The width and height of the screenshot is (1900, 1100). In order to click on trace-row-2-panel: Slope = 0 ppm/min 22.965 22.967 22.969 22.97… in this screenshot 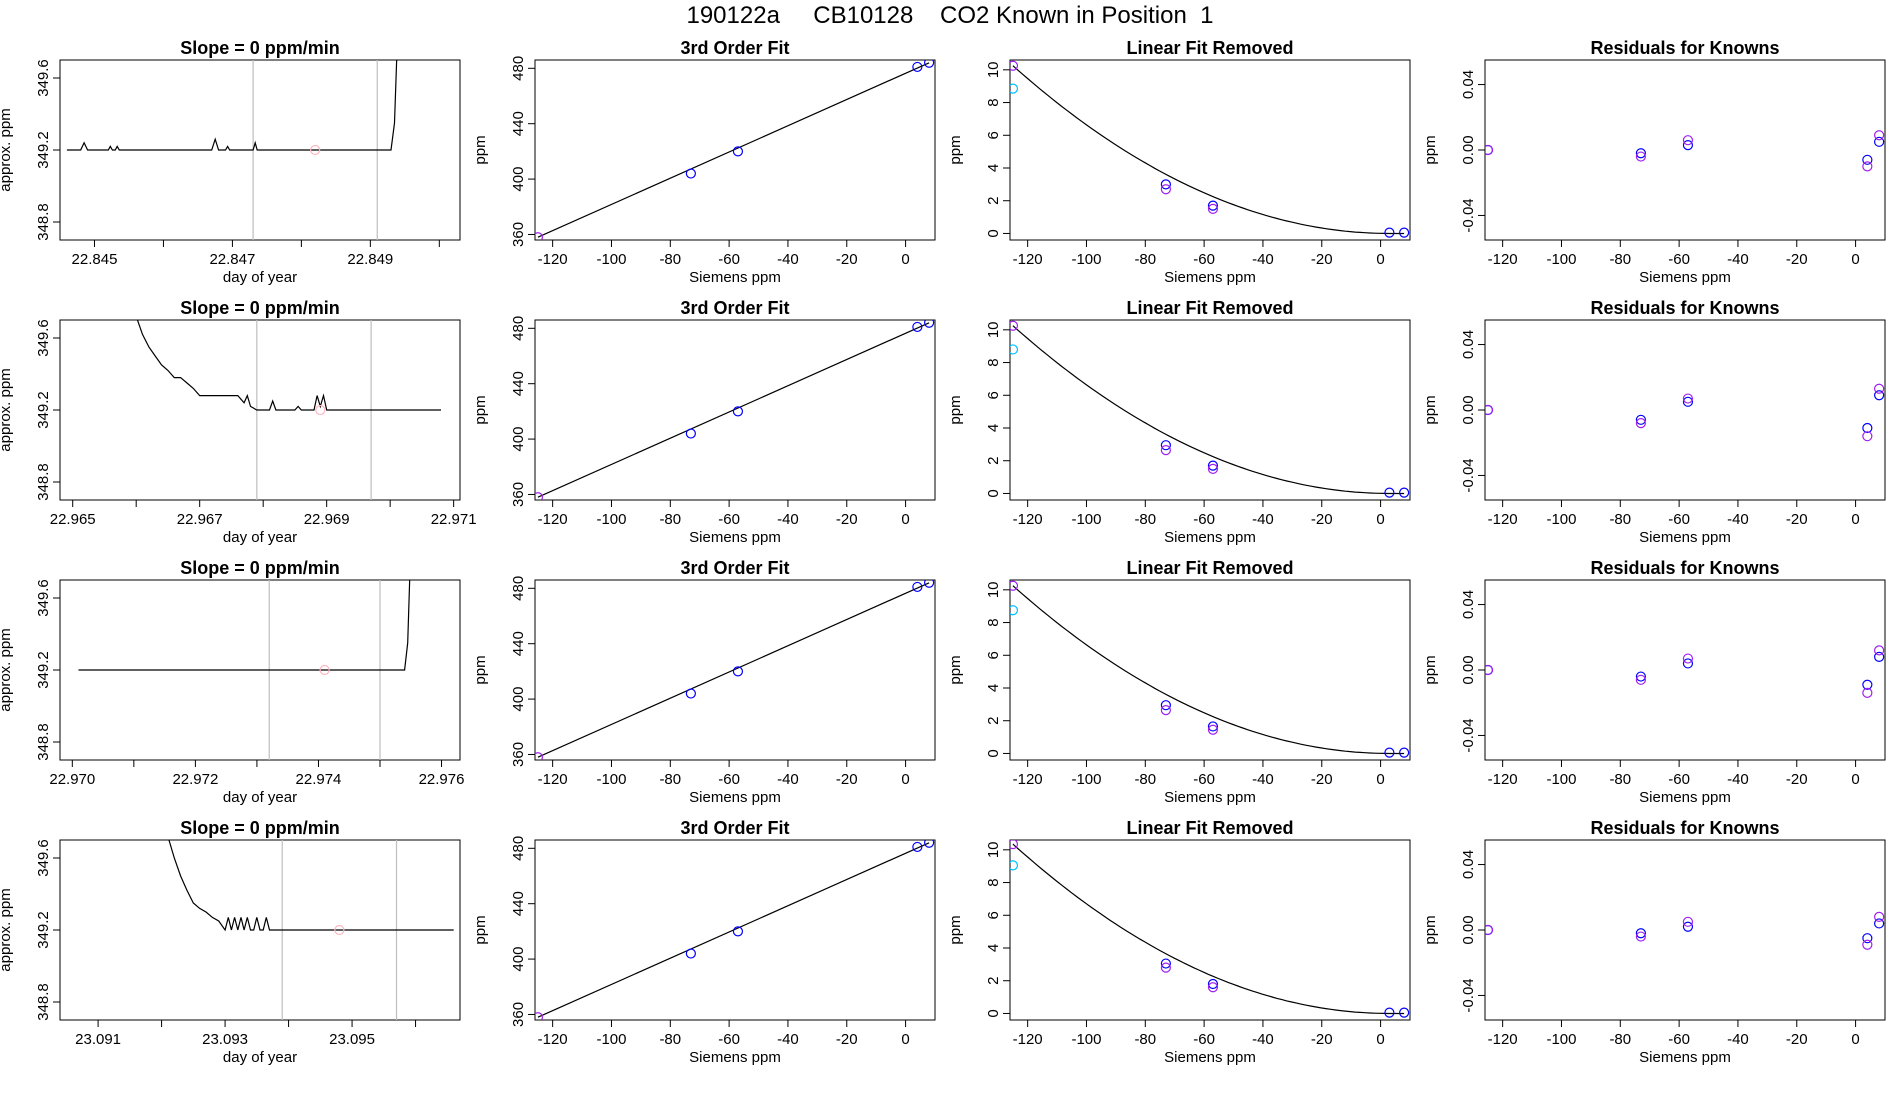, I will do `click(238, 422)`.